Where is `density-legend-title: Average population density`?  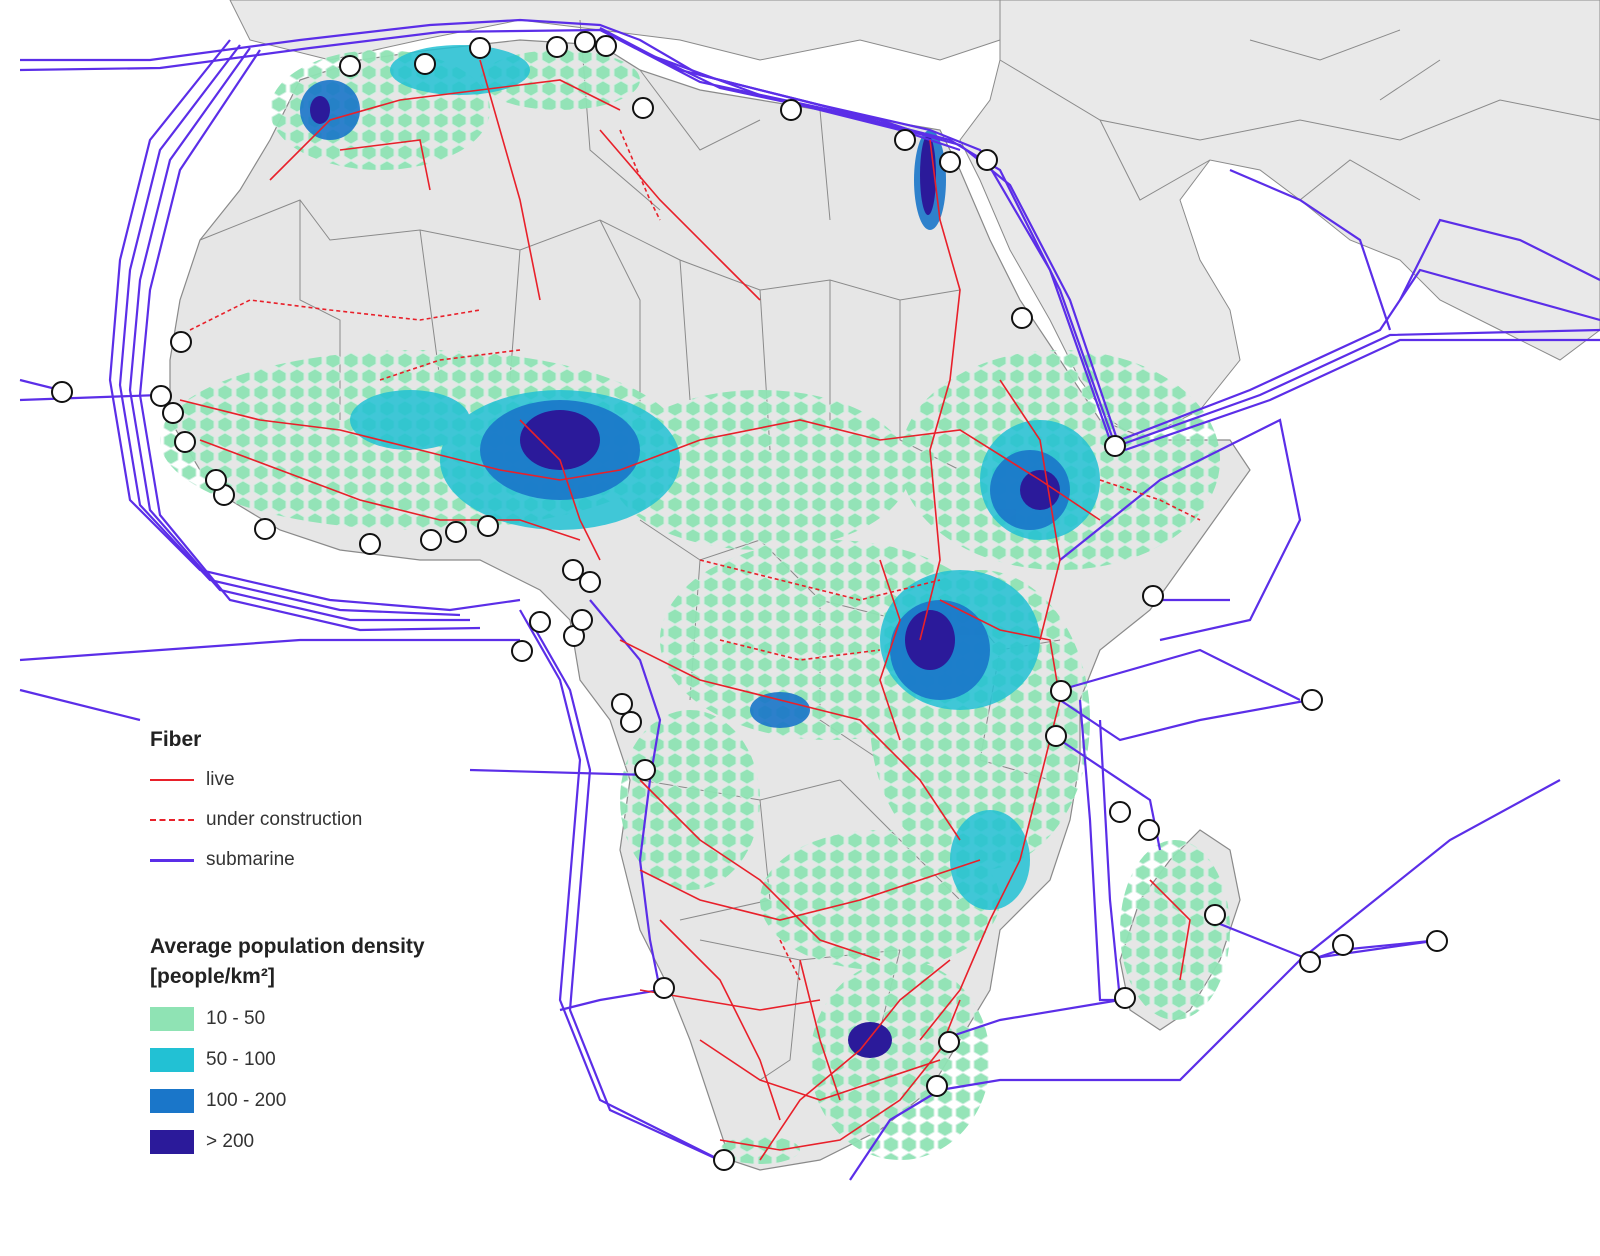 density-legend-title: Average population density is located at coordinates (287, 946).